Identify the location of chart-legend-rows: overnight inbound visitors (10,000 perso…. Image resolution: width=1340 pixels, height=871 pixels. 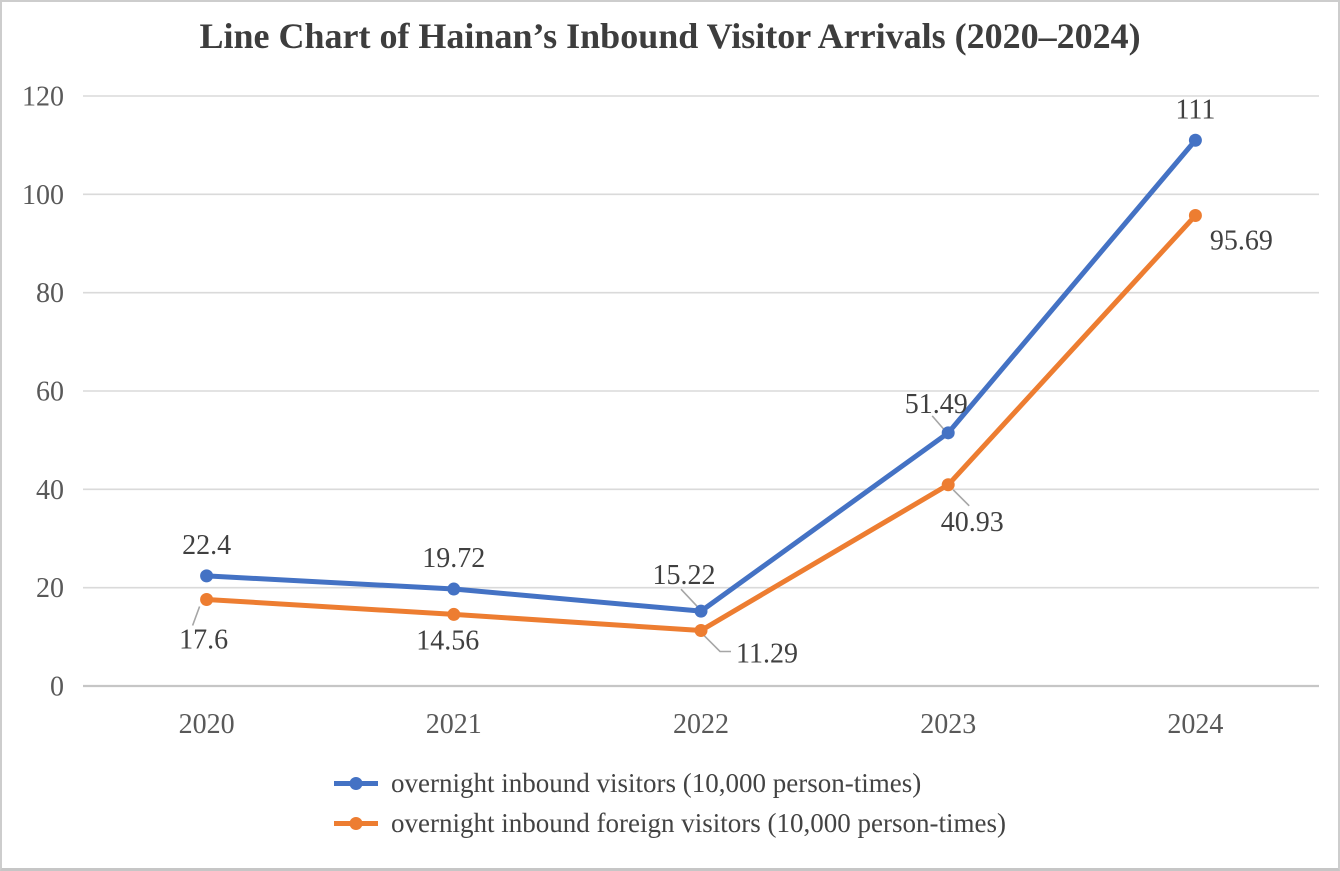
(670, 803).